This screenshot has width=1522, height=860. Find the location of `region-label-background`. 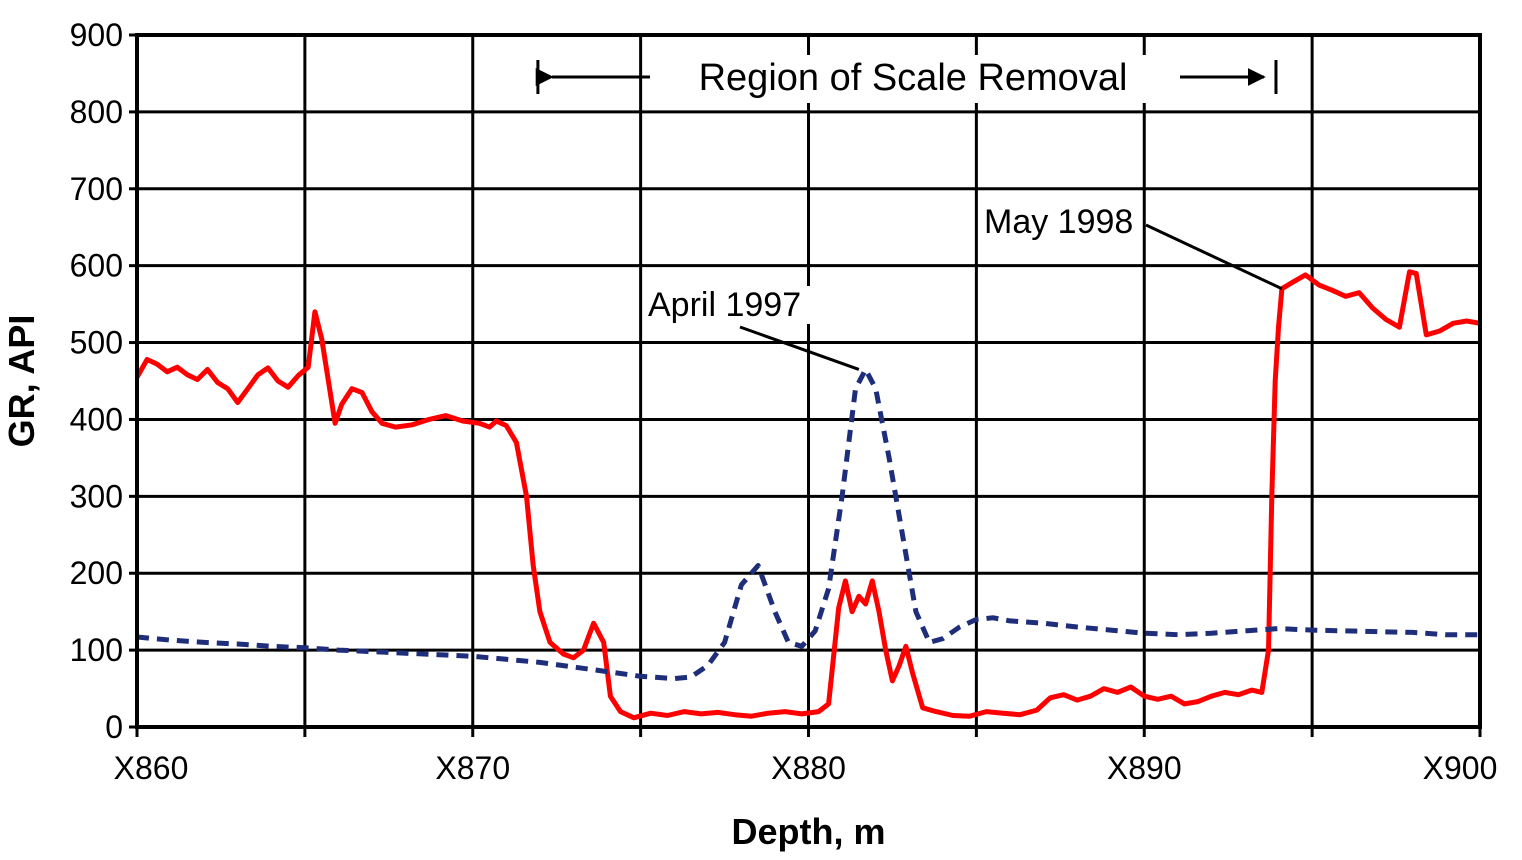

region-label-background is located at coordinates (915, 79).